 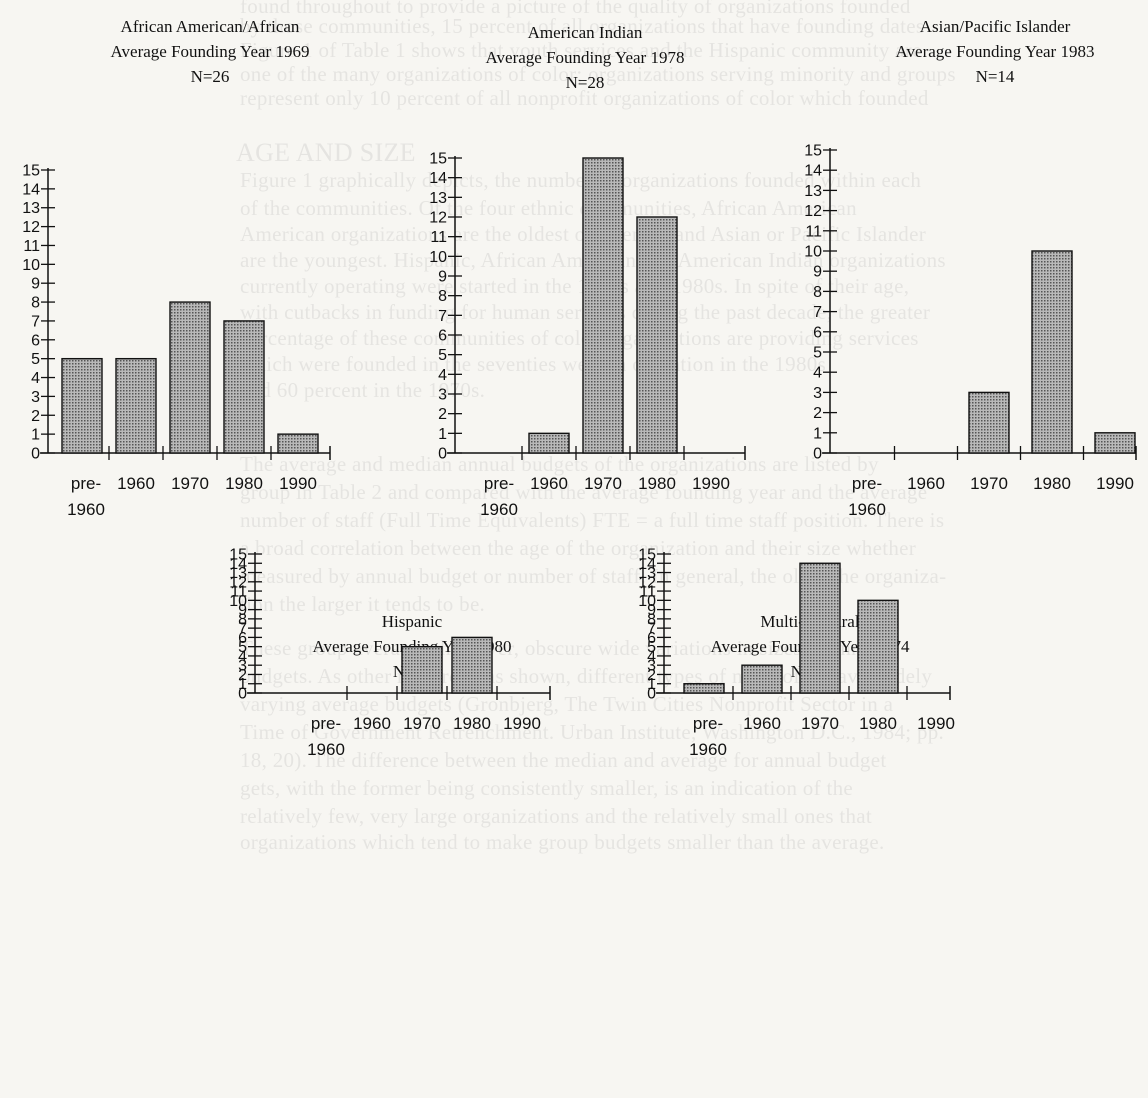 What do you see at coordinates (585, 82) in the screenshot?
I see `chart-title-line: N=28` at bounding box center [585, 82].